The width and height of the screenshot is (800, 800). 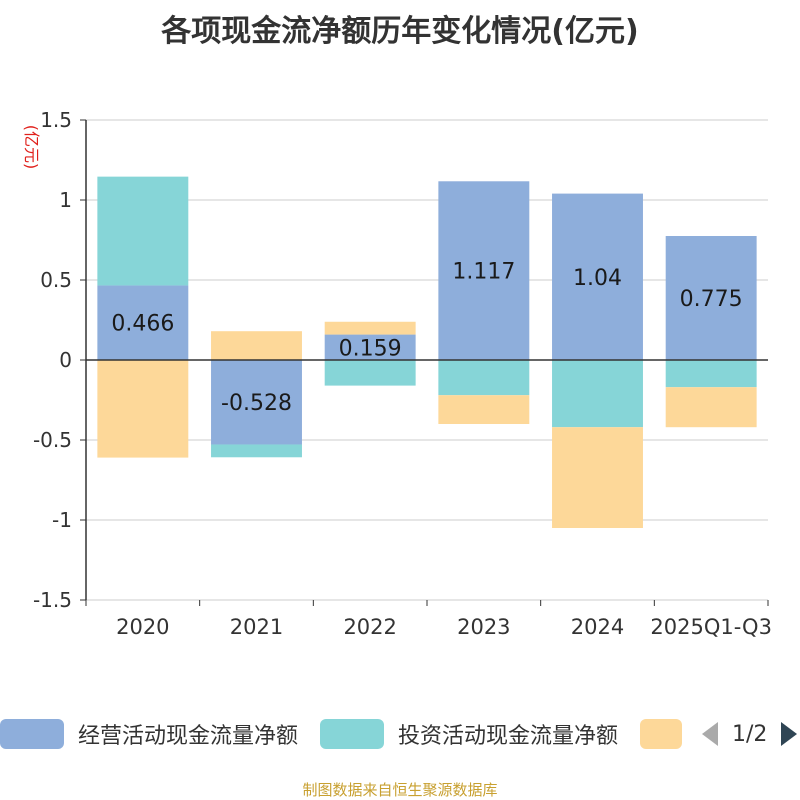 What do you see at coordinates (56, 120) in the screenshot?
I see `y-tick-label: 1.5` at bounding box center [56, 120].